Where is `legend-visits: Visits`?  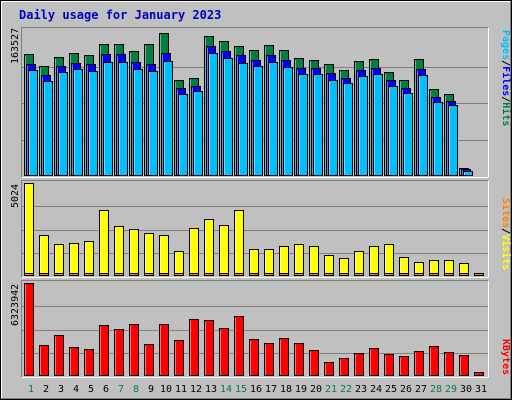 legend-visits: Visits is located at coordinates (506, 252).